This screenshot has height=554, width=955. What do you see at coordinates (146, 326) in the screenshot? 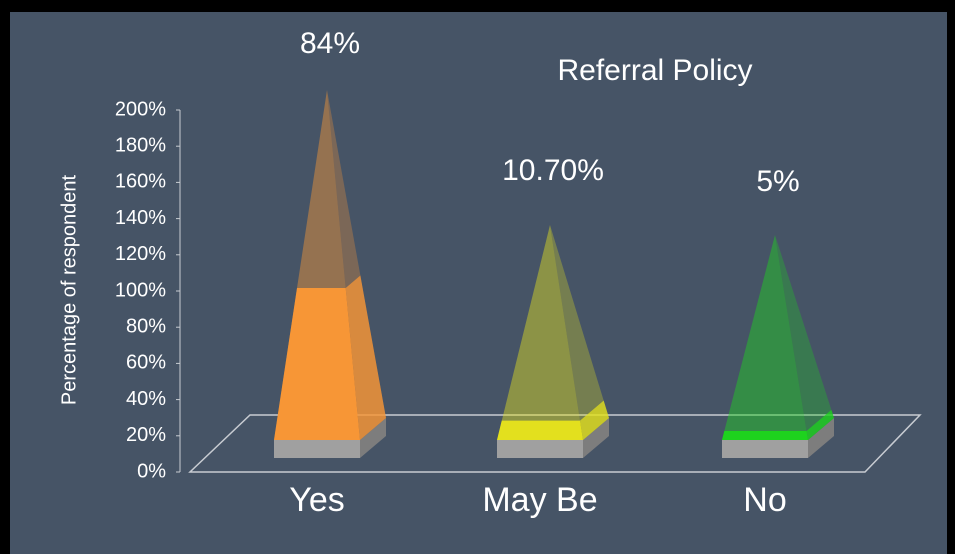
I see `y-tick-label: 80%` at bounding box center [146, 326].